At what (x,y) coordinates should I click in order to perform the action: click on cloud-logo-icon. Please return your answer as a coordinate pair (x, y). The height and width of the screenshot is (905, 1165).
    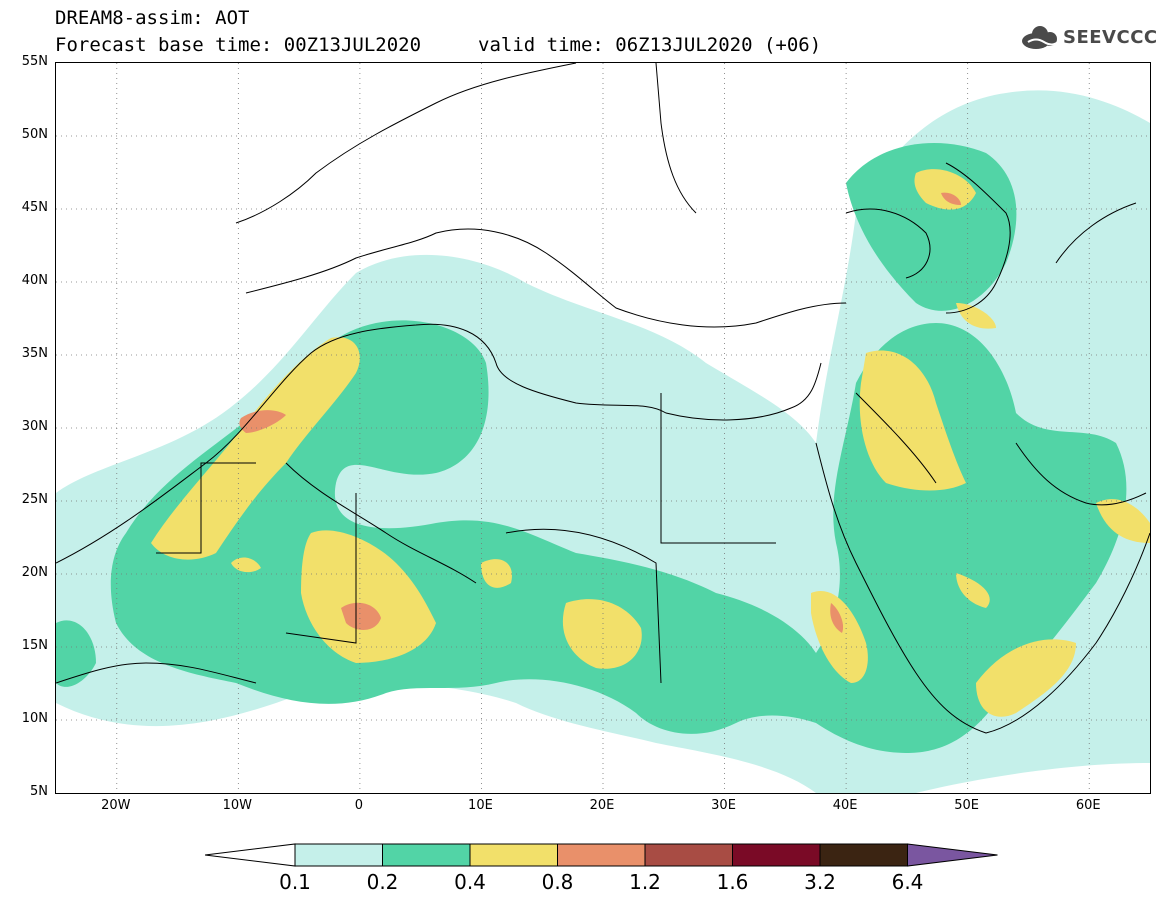
    Looking at the image, I should click on (1040, 37).